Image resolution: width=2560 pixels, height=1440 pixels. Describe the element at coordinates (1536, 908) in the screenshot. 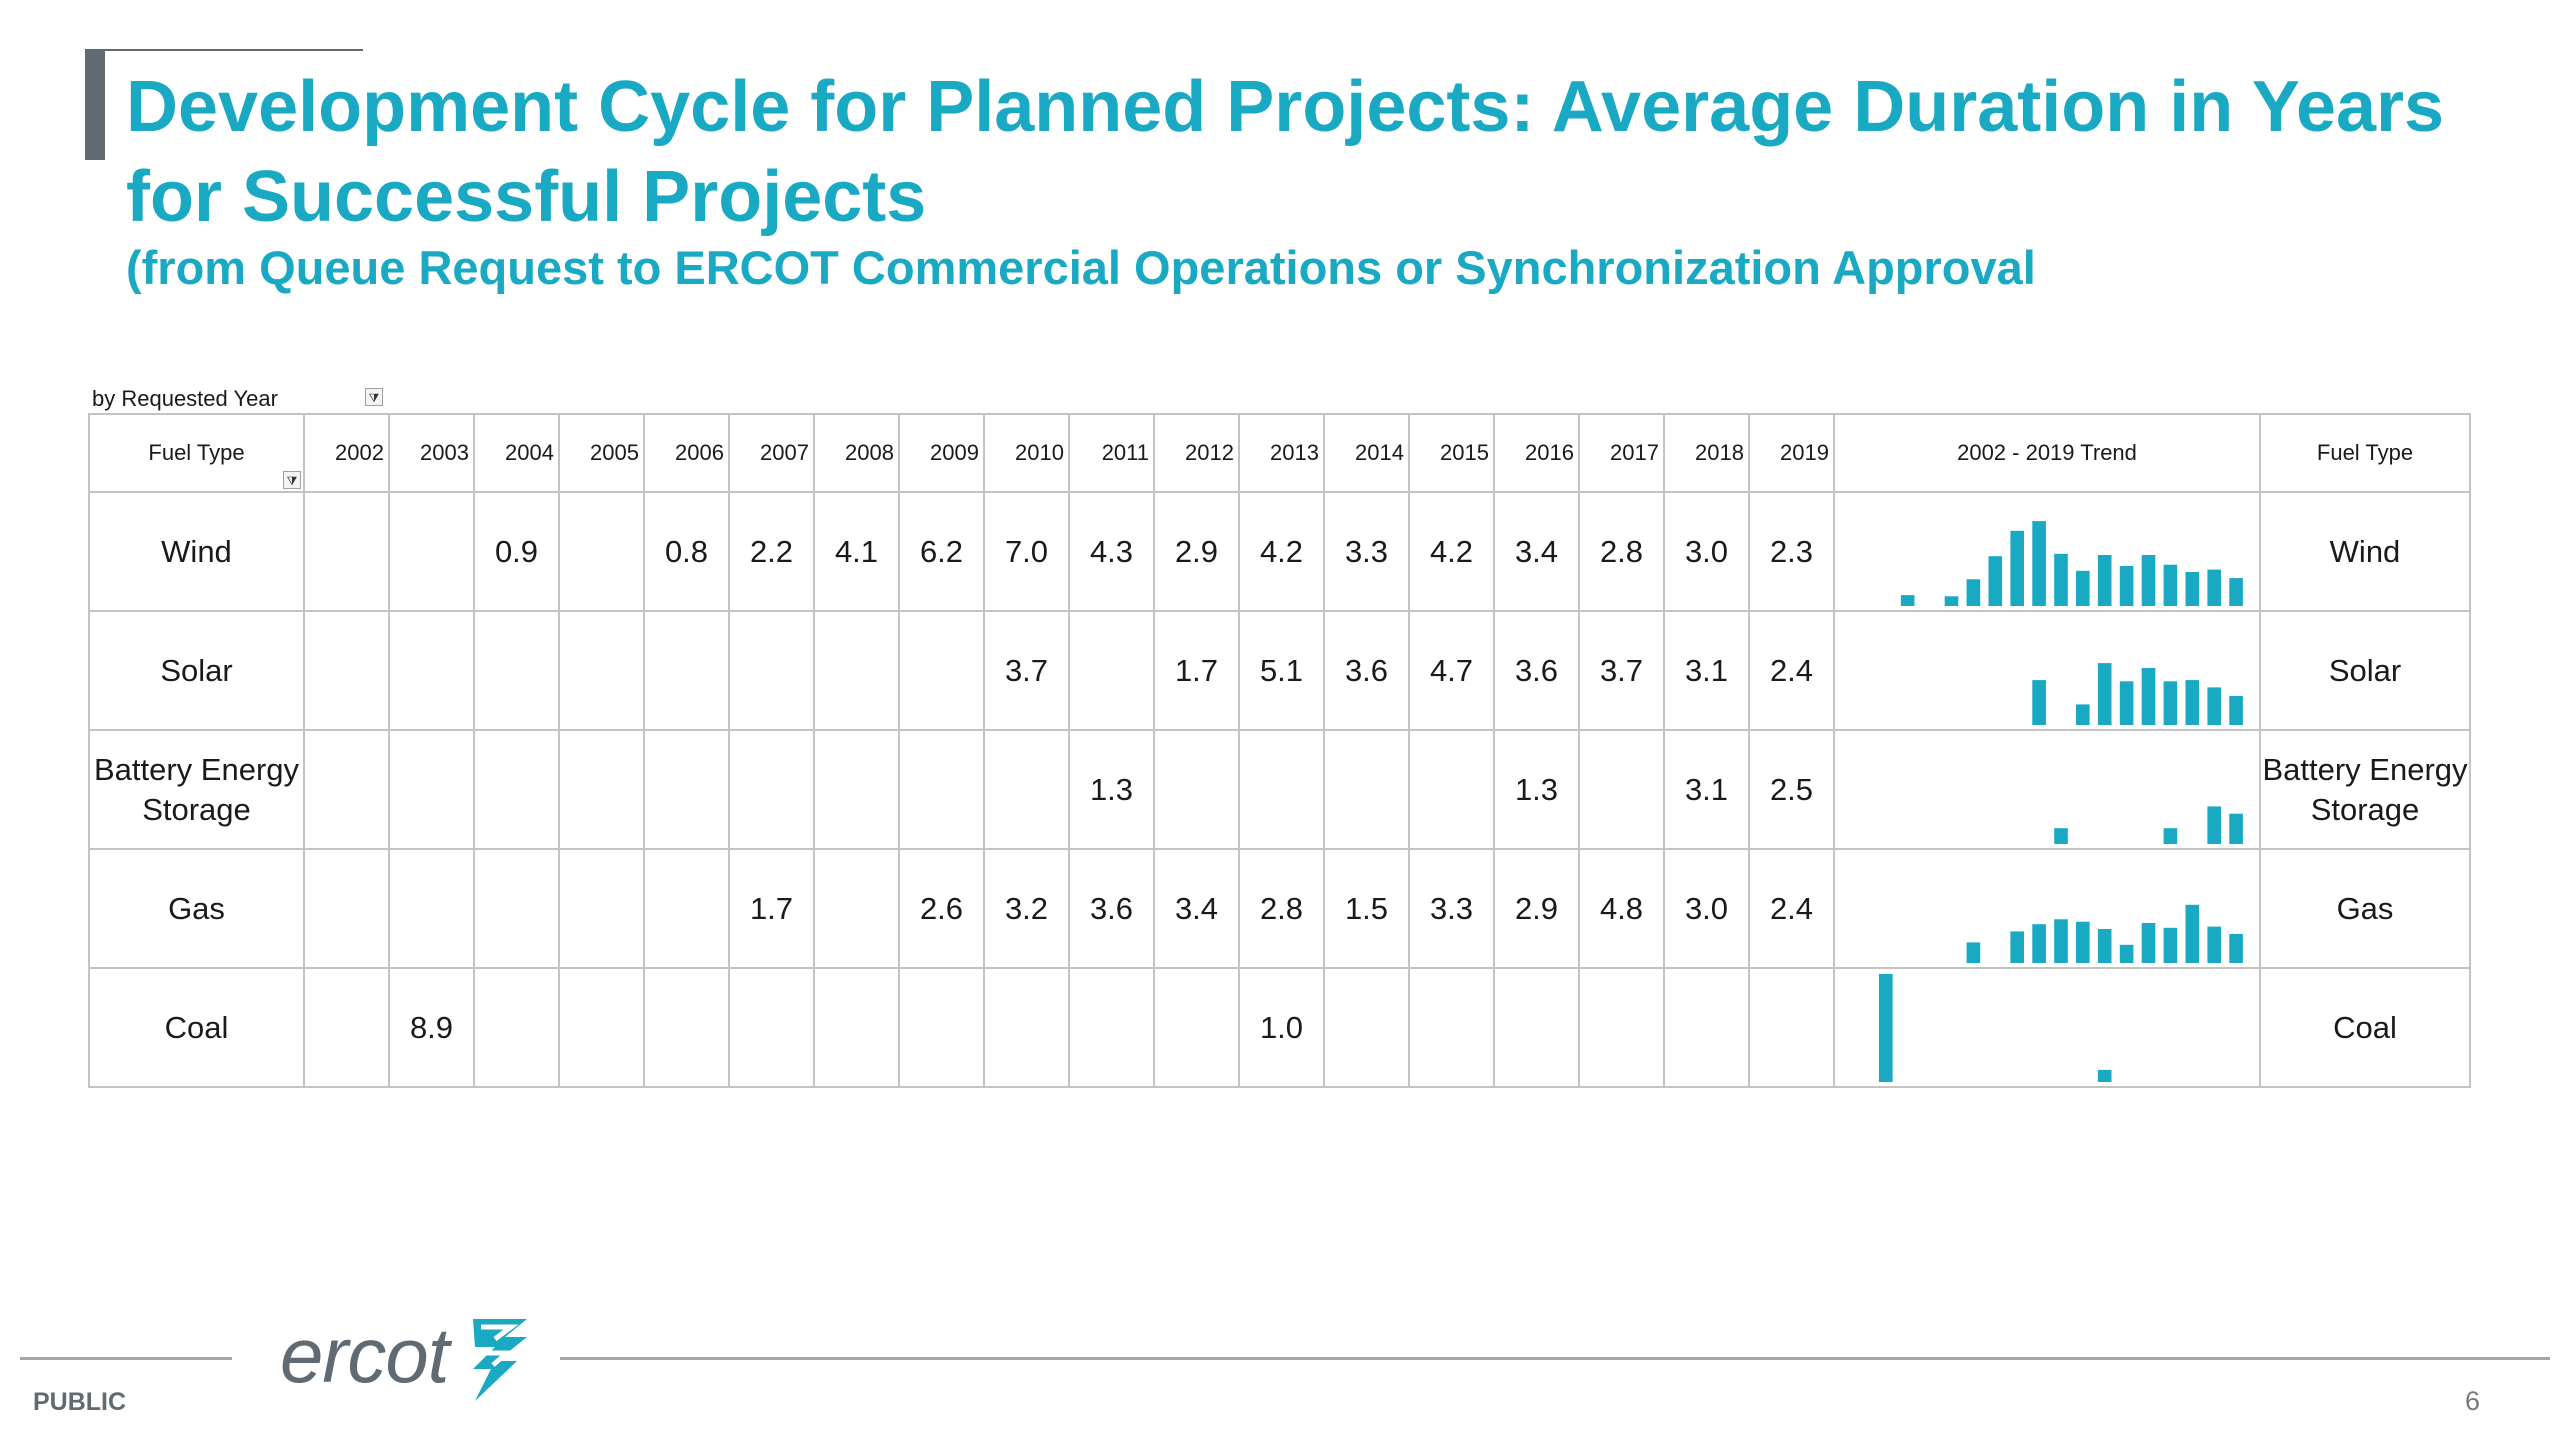

I see `value-cell: 2.9` at that location.